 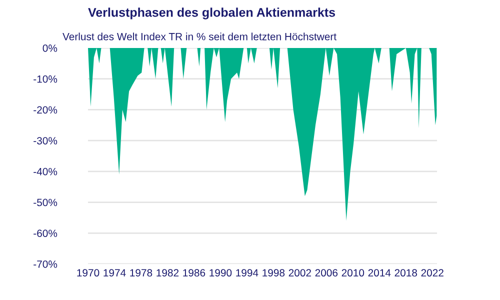 I want to click on x-tick-label: 1990, so click(x=221, y=273).